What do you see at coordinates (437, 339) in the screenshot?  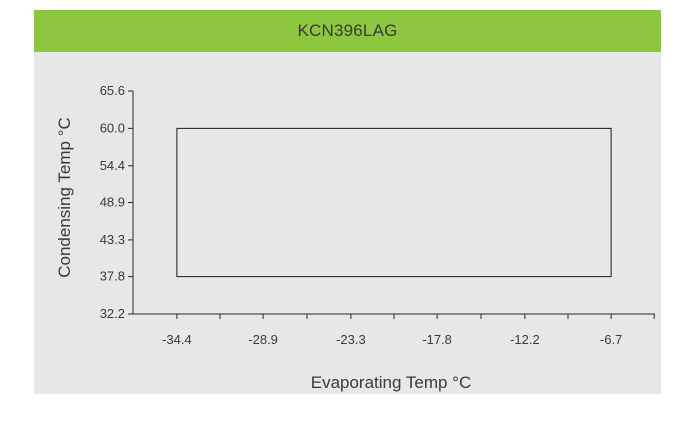 I see `x-tick-label: -17.8` at bounding box center [437, 339].